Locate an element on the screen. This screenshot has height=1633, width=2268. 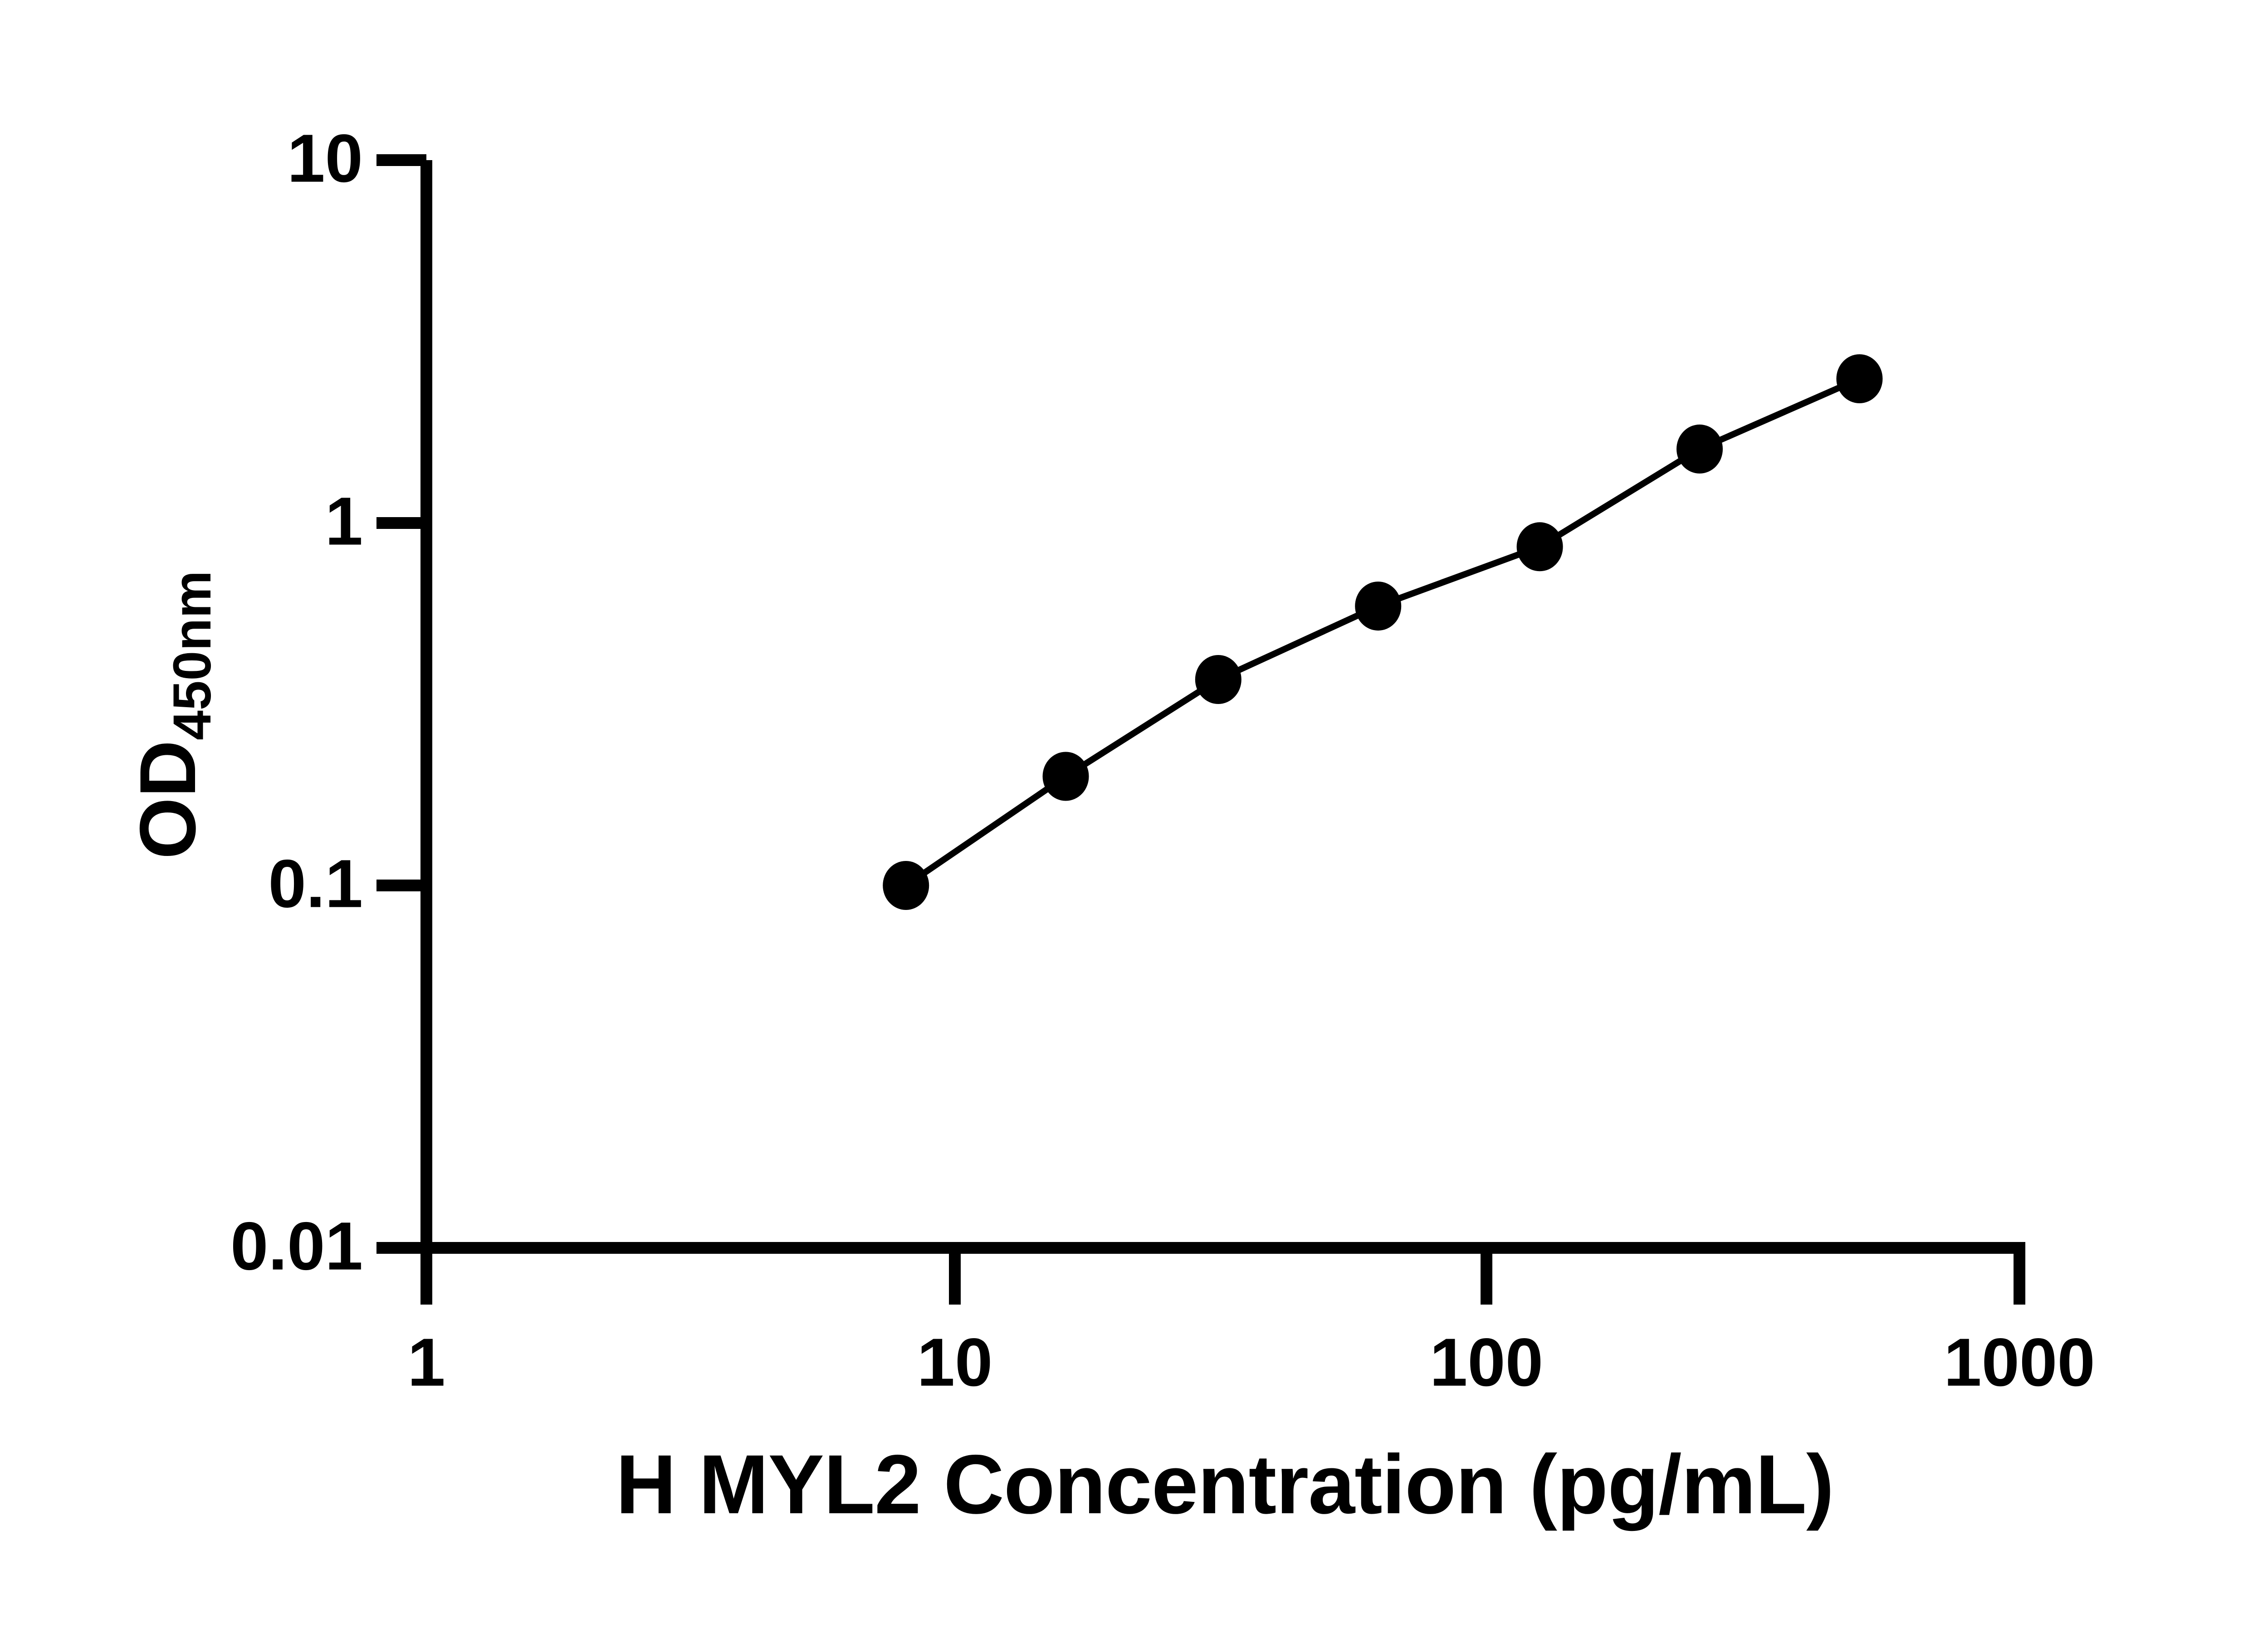
x-tick-label-1000: 1000 is located at coordinates (2020, 1362).